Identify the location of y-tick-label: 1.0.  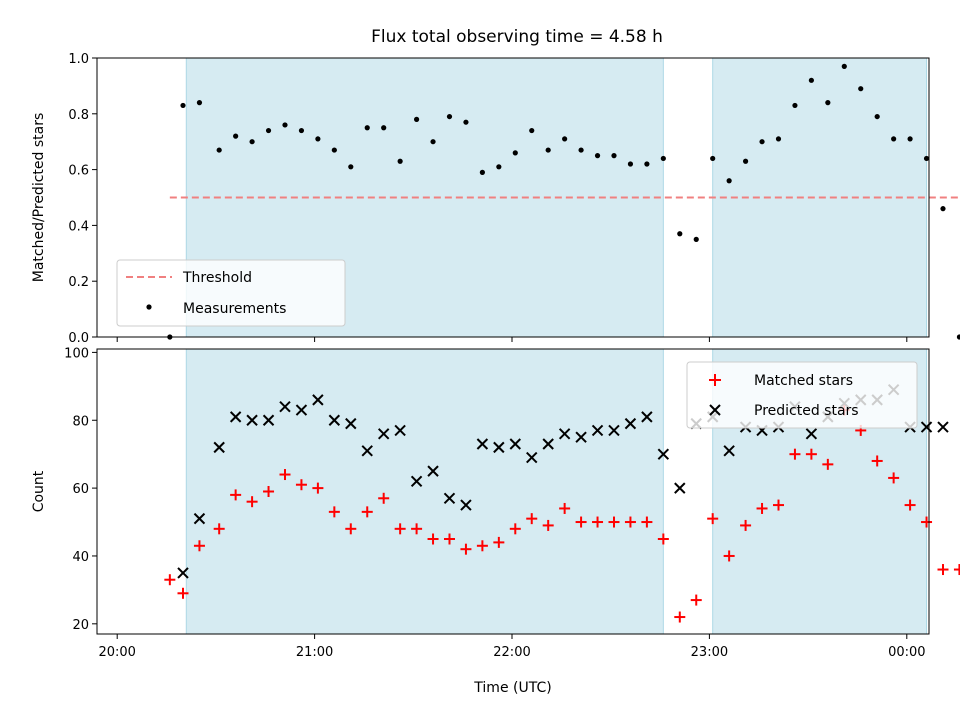
(78, 59).